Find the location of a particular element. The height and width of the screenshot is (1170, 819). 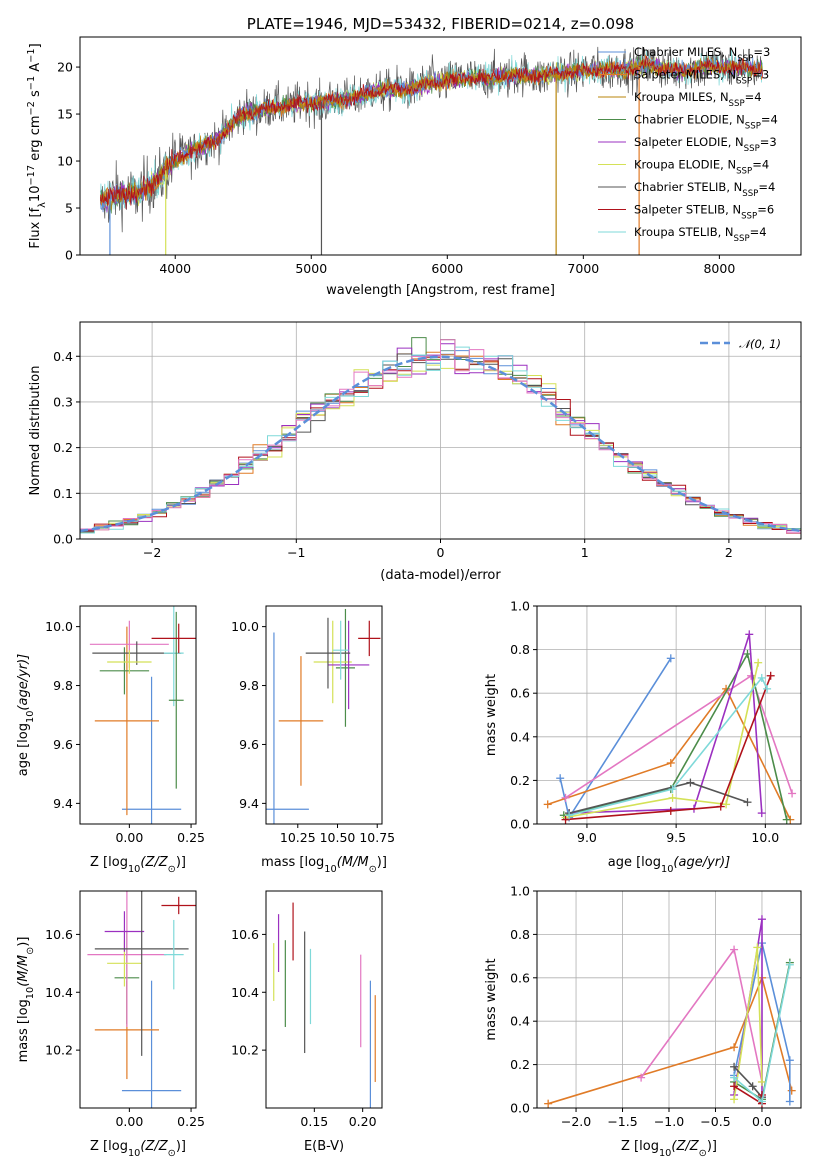

y-tick-label: 0.8 is located at coordinates (520, 934).